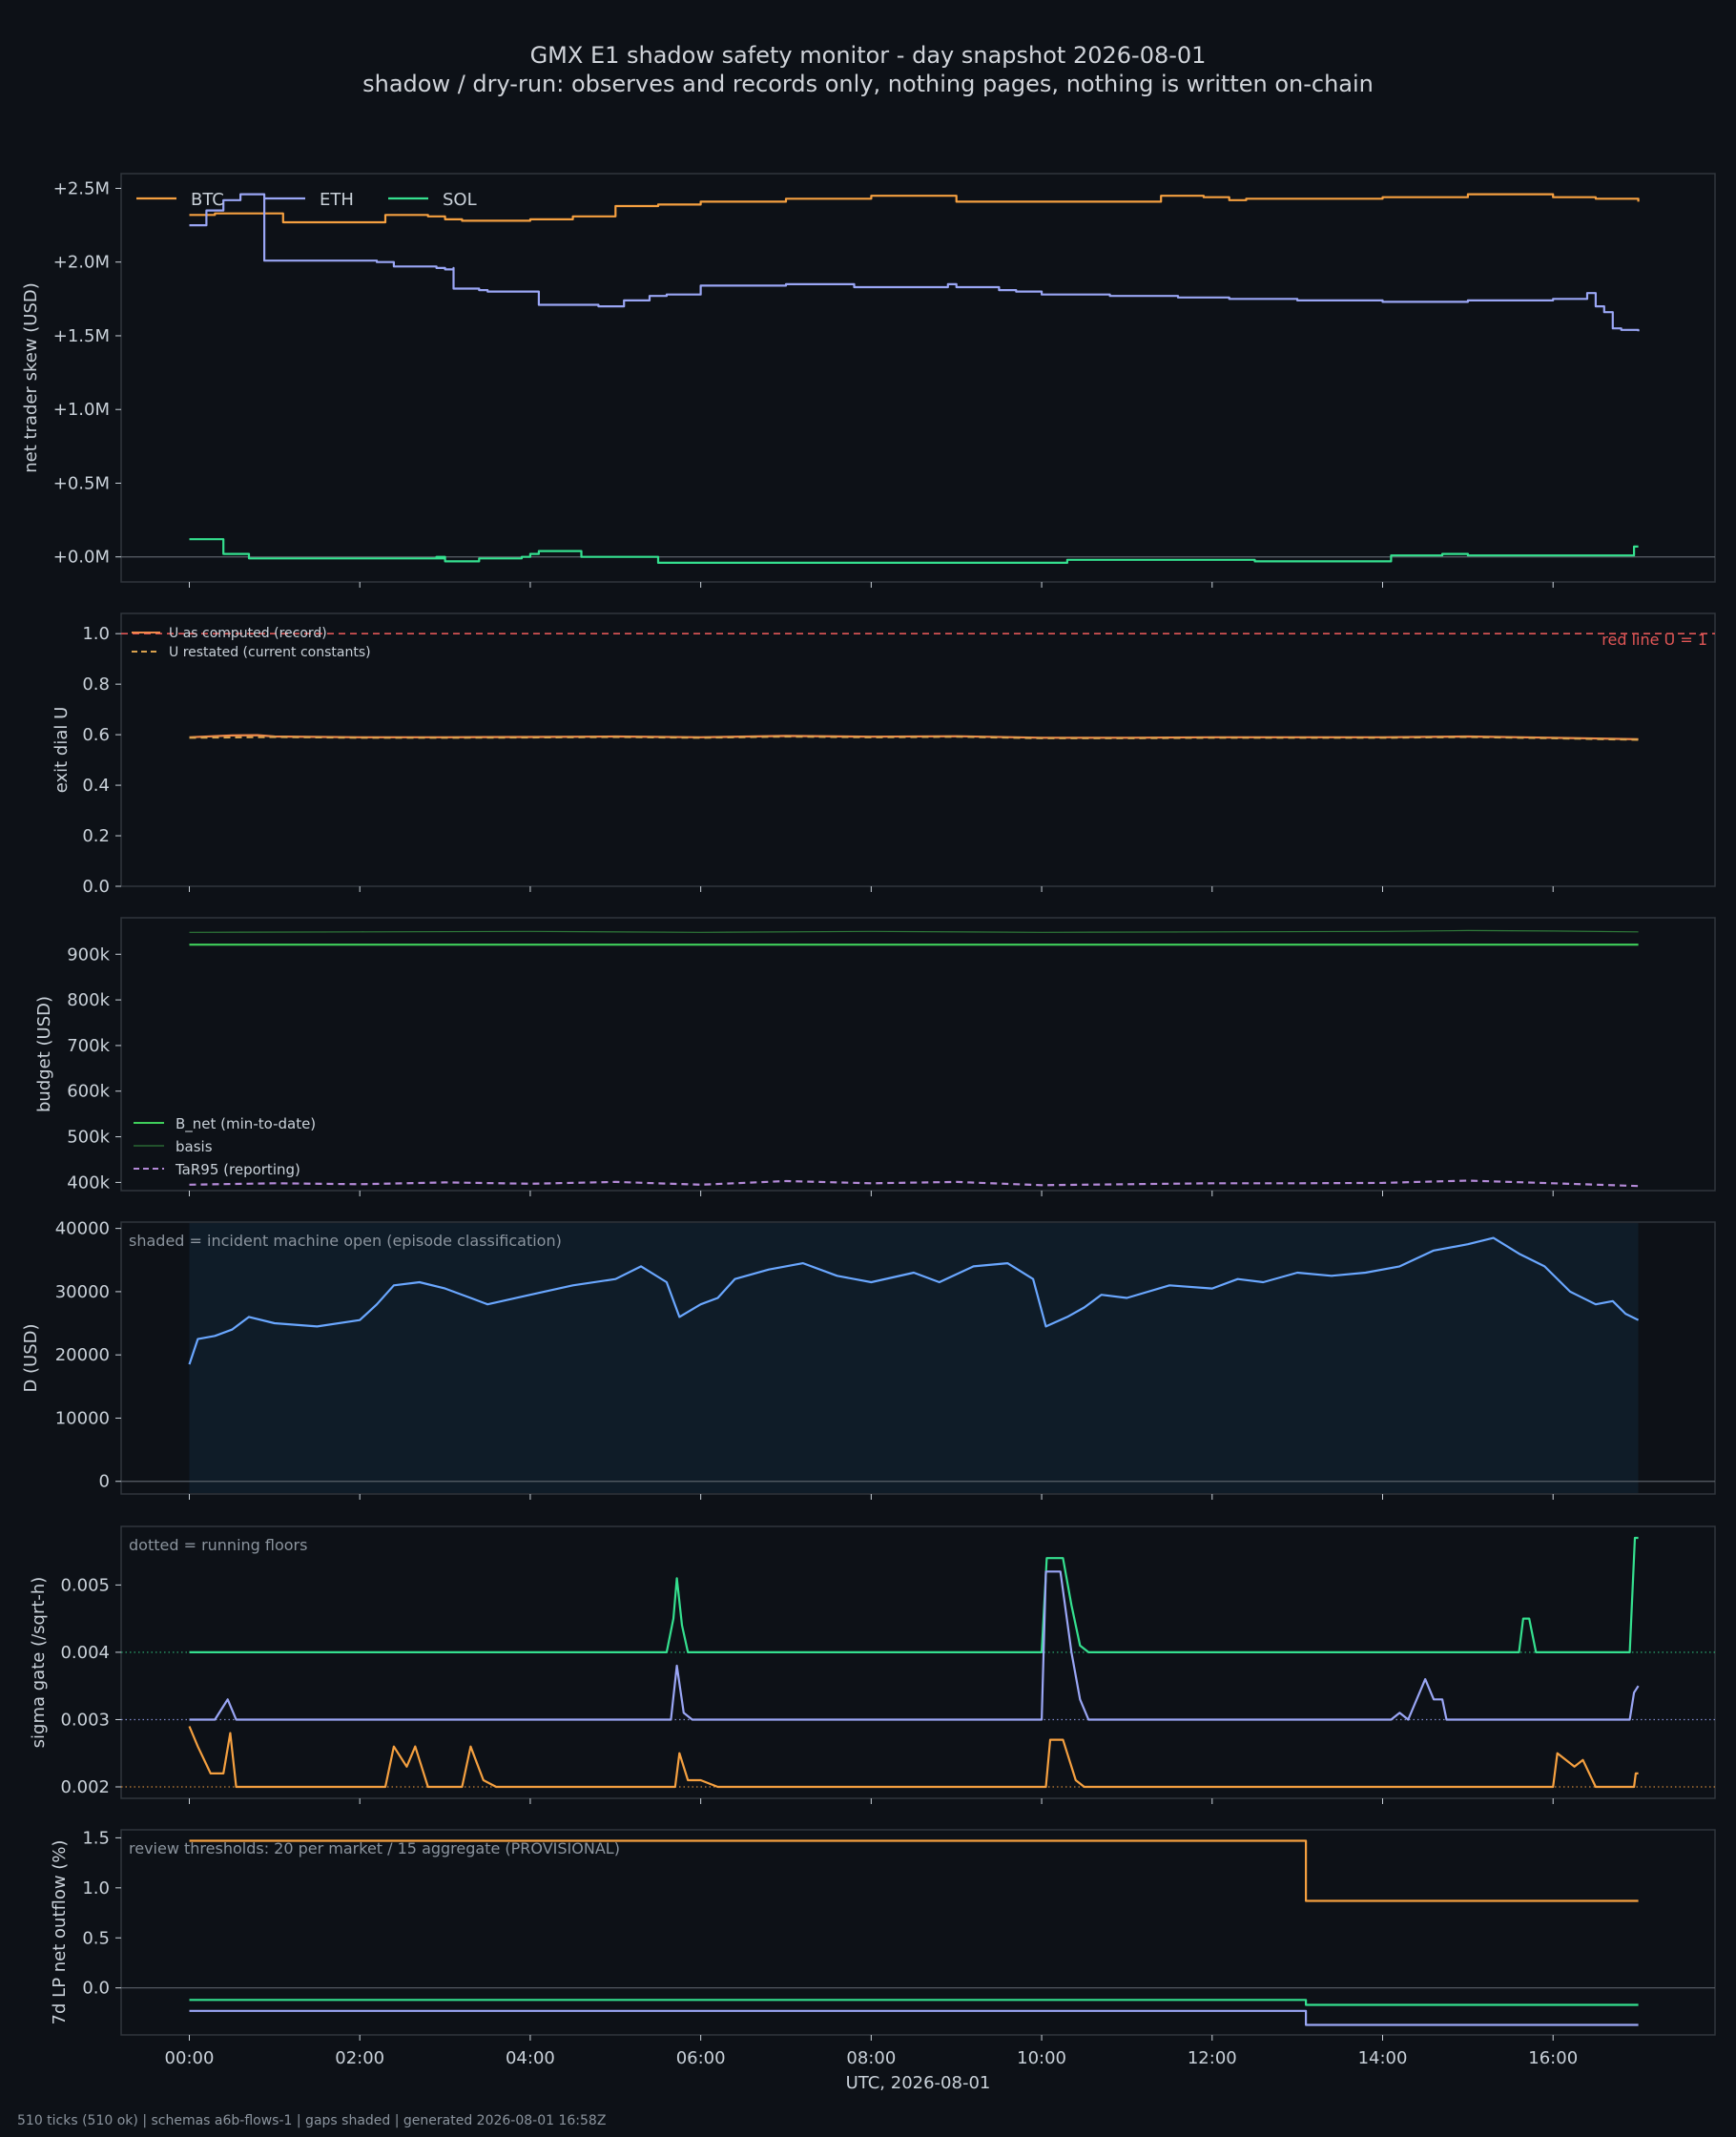  What do you see at coordinates (82, 1418) in the screenshot?
I see `y-tick-label: 10000` at bounding box center [82, 1418].